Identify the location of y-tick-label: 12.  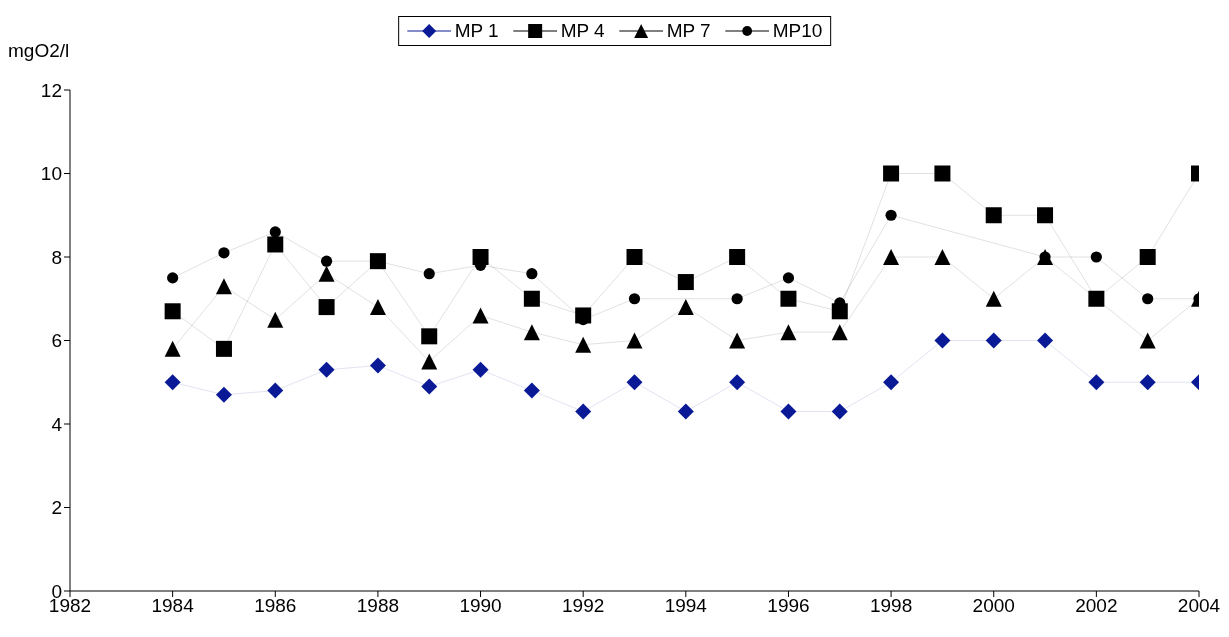
(51, 90).